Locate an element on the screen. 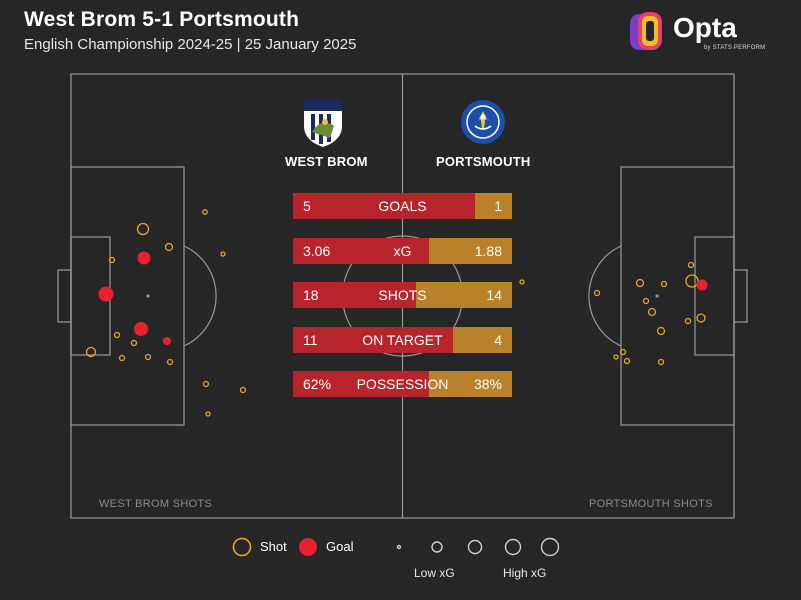  opta-logo: Opta by STATS PERFORM is located at coordinates (703, 34).